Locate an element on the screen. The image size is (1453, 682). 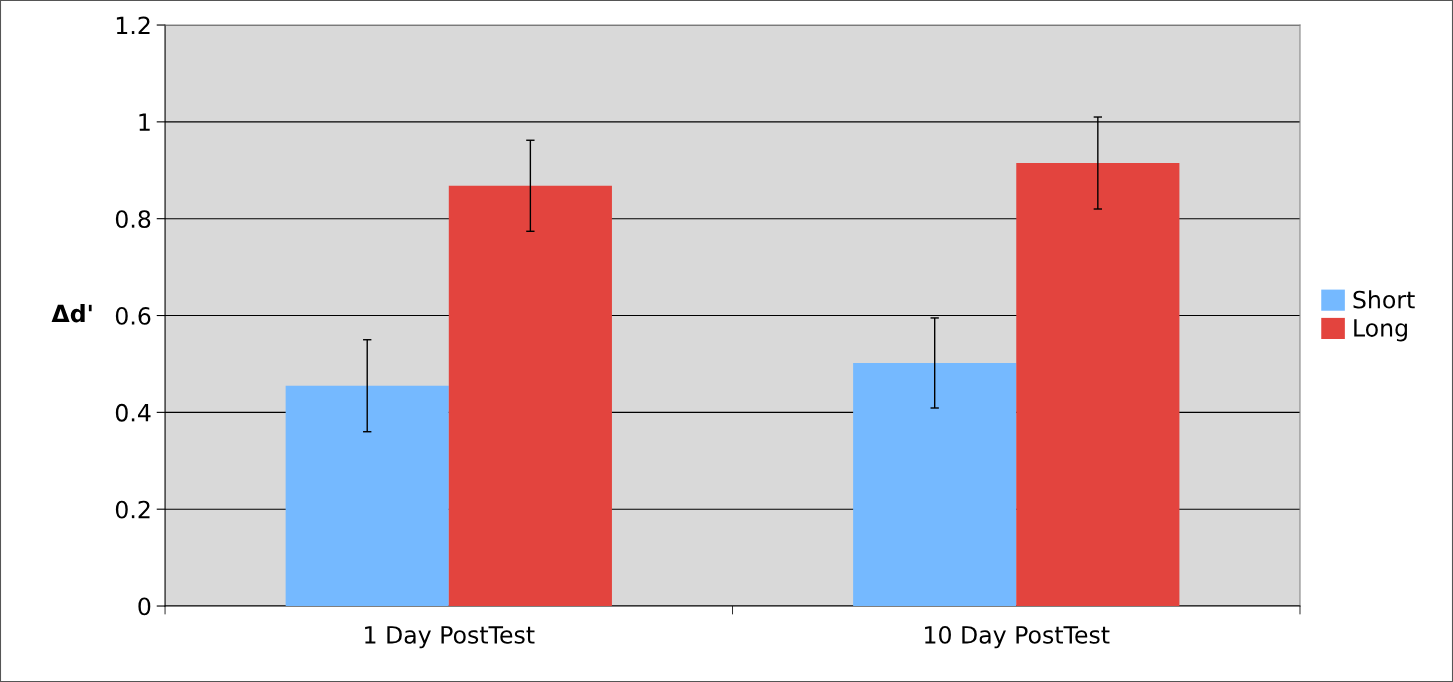
y-axis-title: Δd' is located at coordinates (71, 313).